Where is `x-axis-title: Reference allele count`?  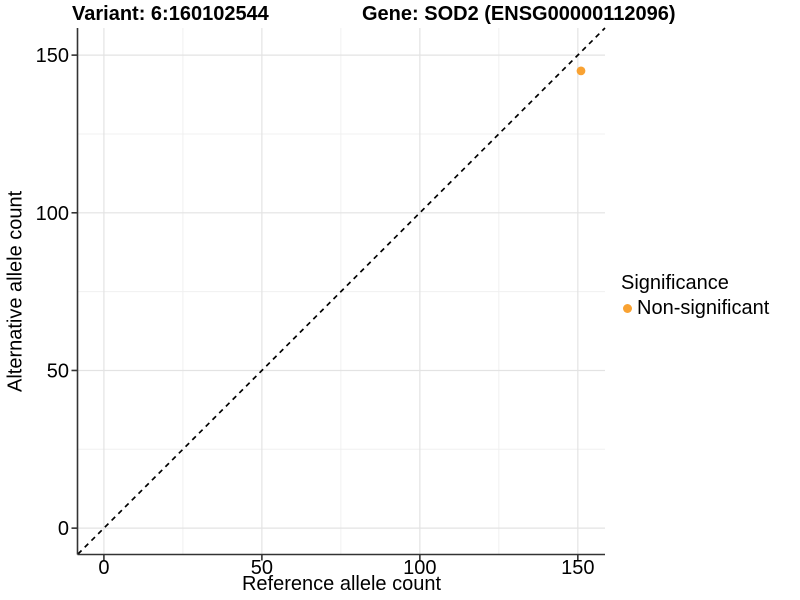
x-axis-title: Reference allele count is located at coordinates (341, 584).